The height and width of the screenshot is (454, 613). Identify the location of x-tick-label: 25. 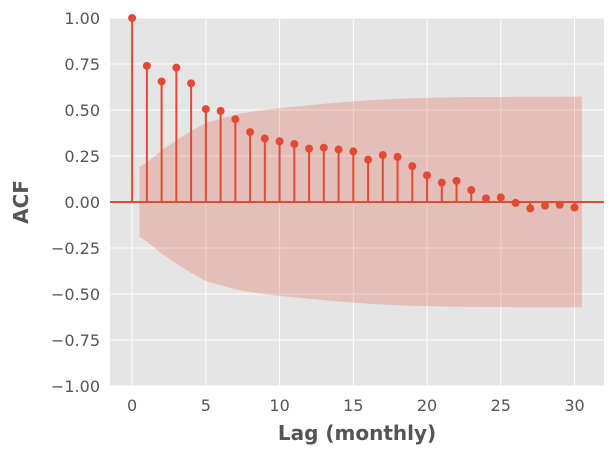
(501, 405).